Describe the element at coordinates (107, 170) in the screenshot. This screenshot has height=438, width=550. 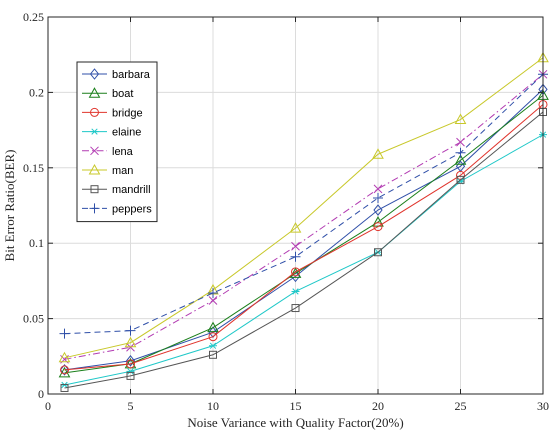
I see `legend-item-man: man` at that location.